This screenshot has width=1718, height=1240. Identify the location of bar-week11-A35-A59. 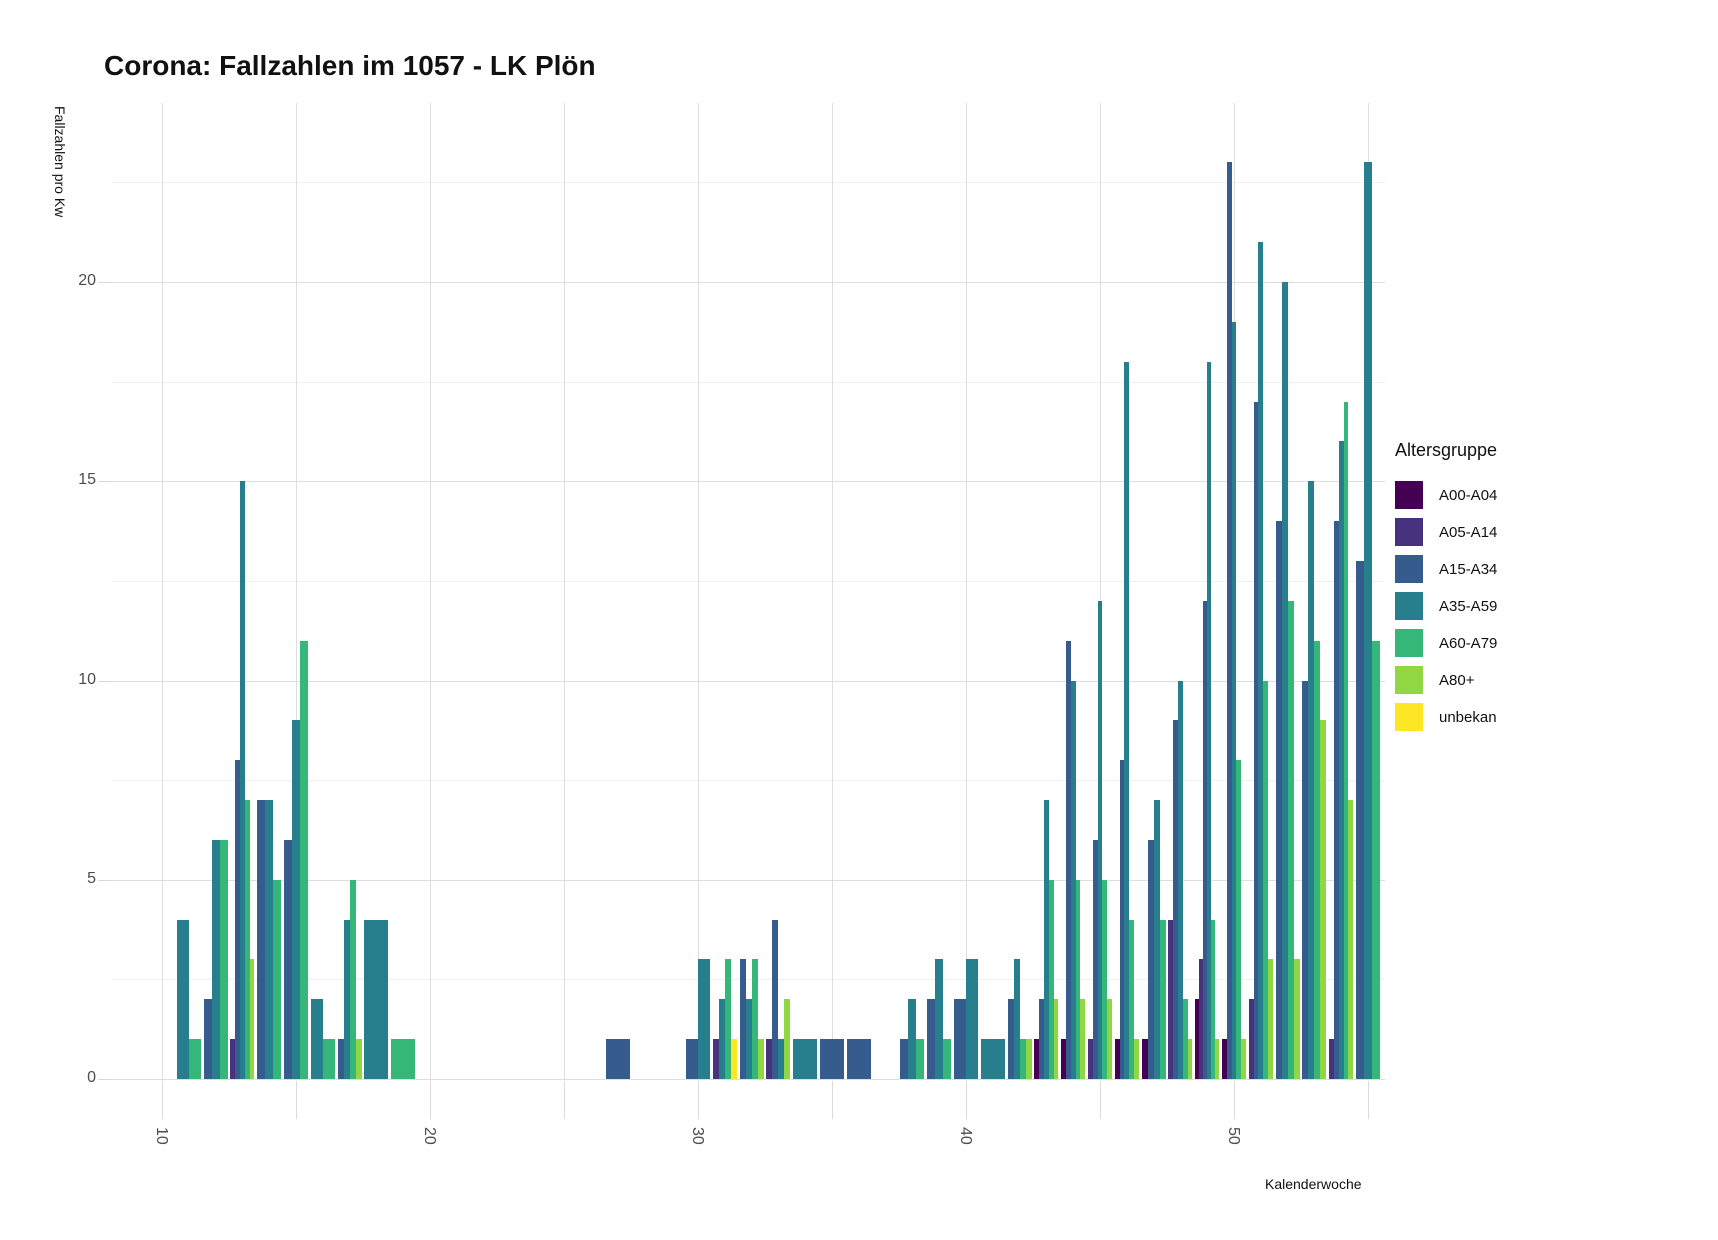
(182, 999).